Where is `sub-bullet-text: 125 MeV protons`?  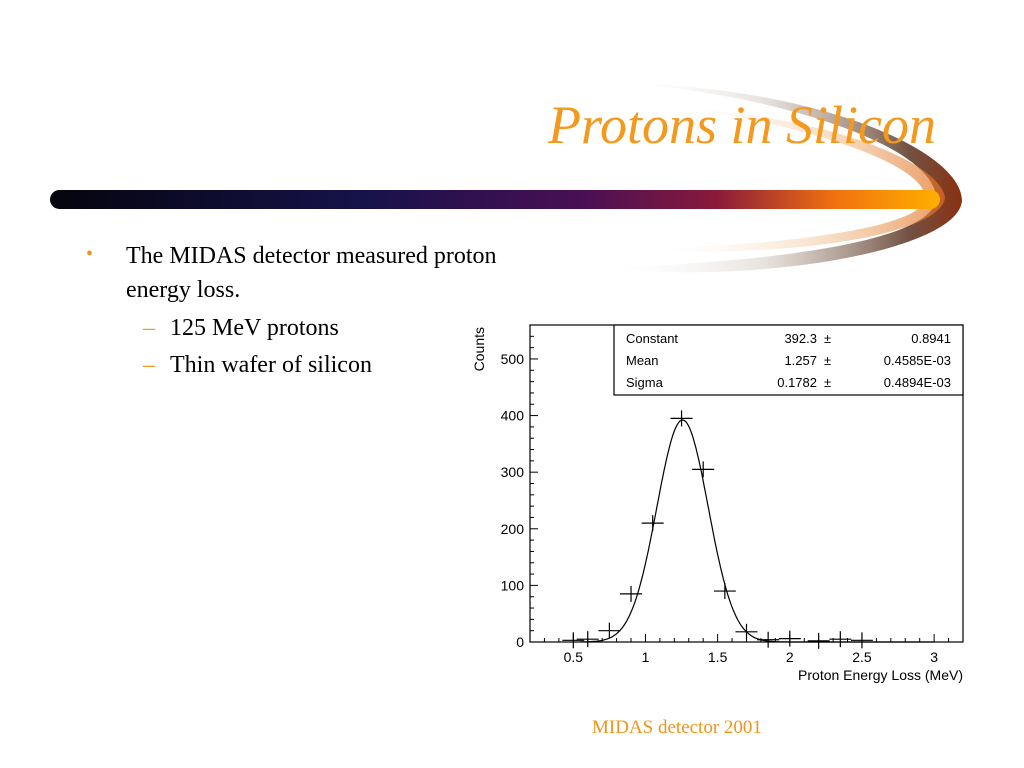 sub-bullet-text: 125 MeV protons is located at coordinates (254, 328).